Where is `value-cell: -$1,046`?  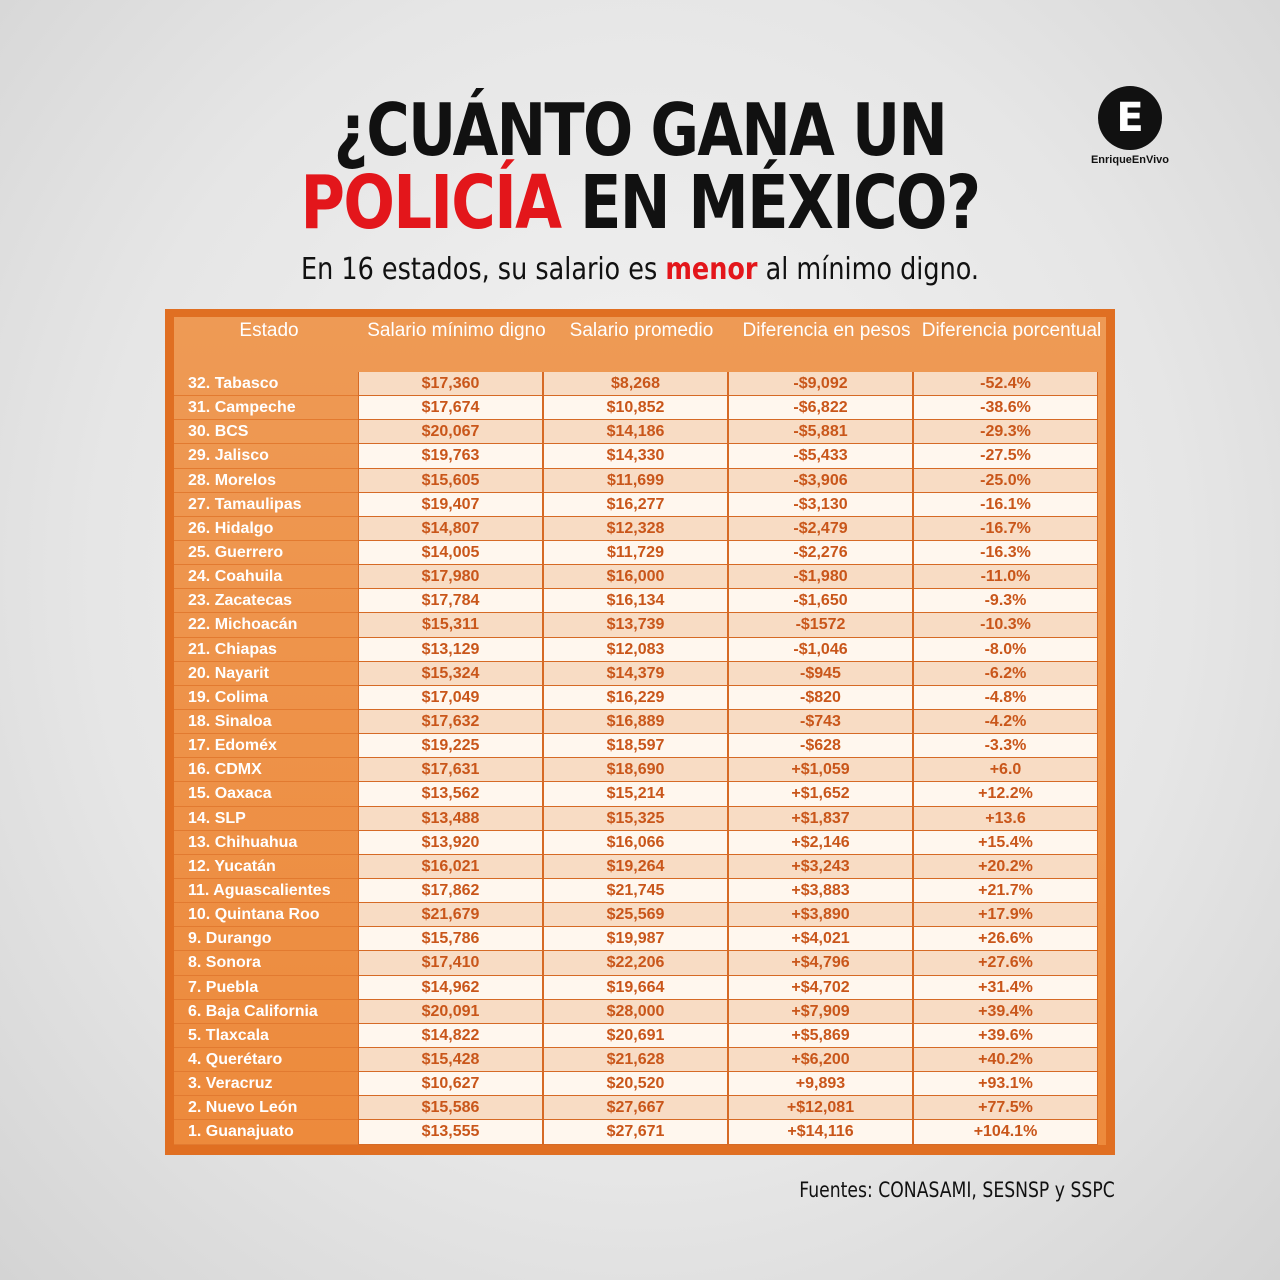
value-cell: -$1,046 is located at coordinates (820, 649).